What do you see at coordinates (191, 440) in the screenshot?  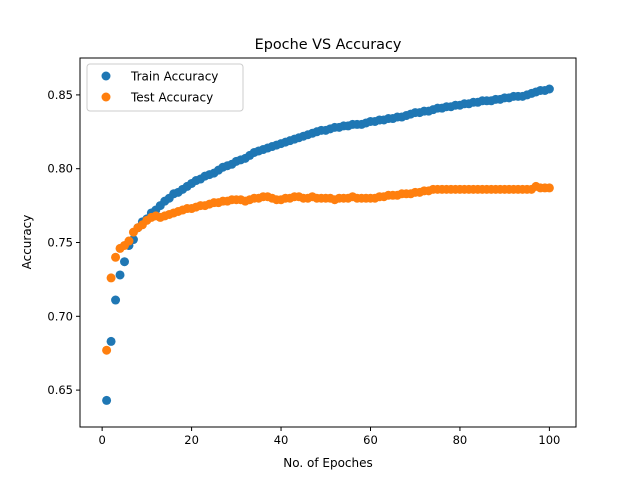 I see `x-tick-label: 20` at bounding box center [191, 440].